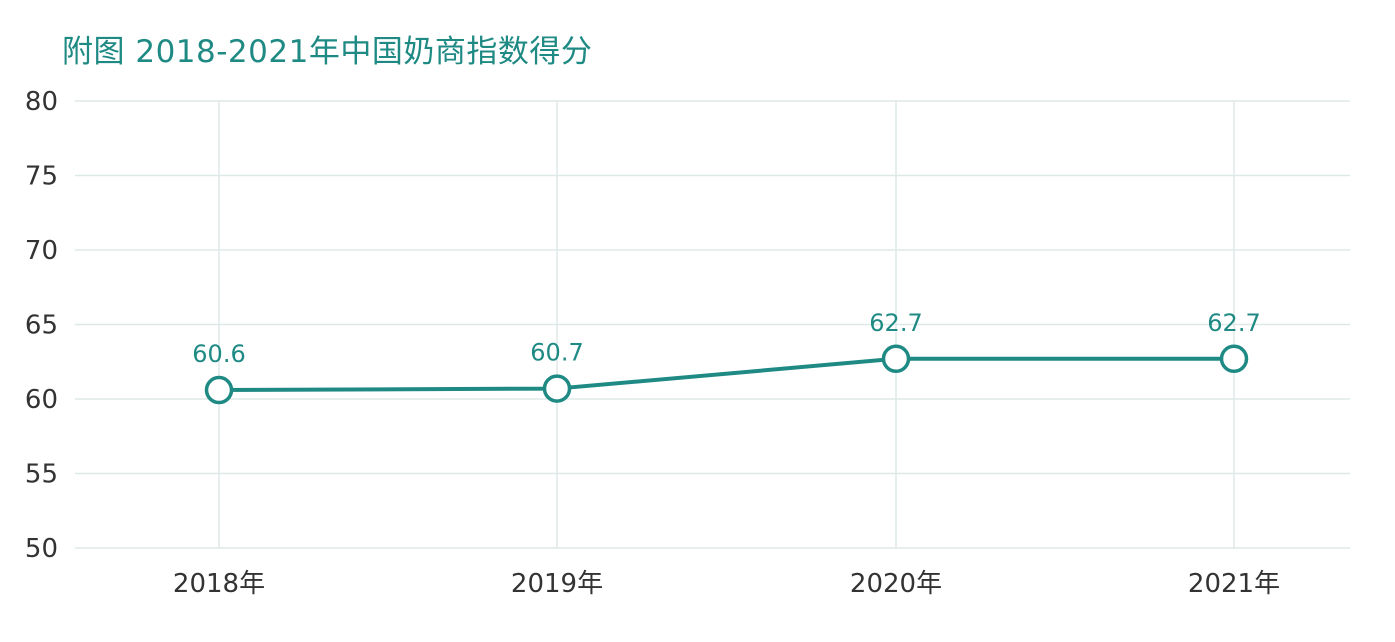 The image size is (1395, 642). I want to click on y-tick-label: 75, so click(41, 177).